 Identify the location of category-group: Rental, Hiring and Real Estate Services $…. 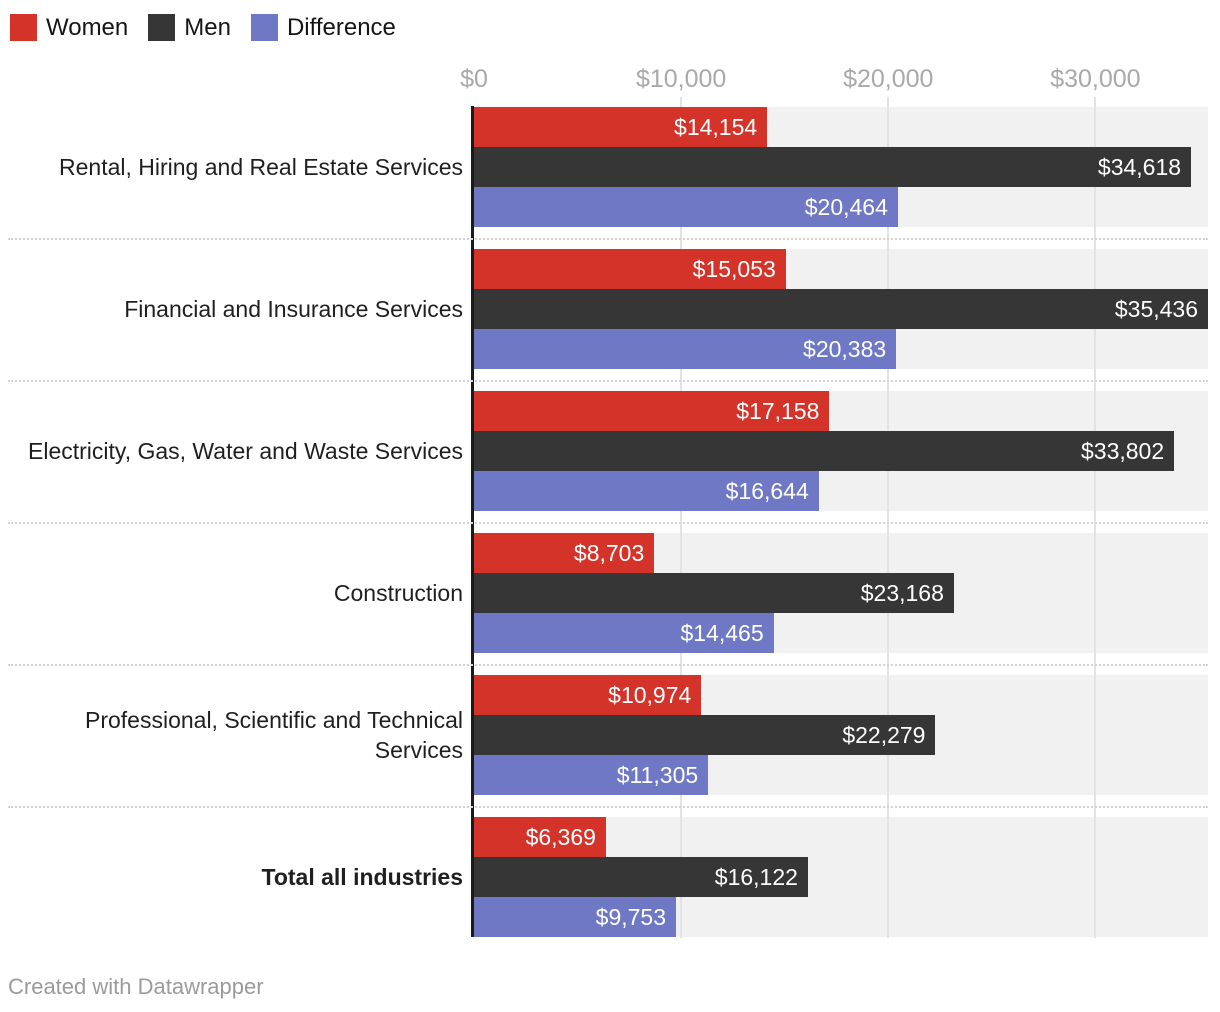
(610, 167).